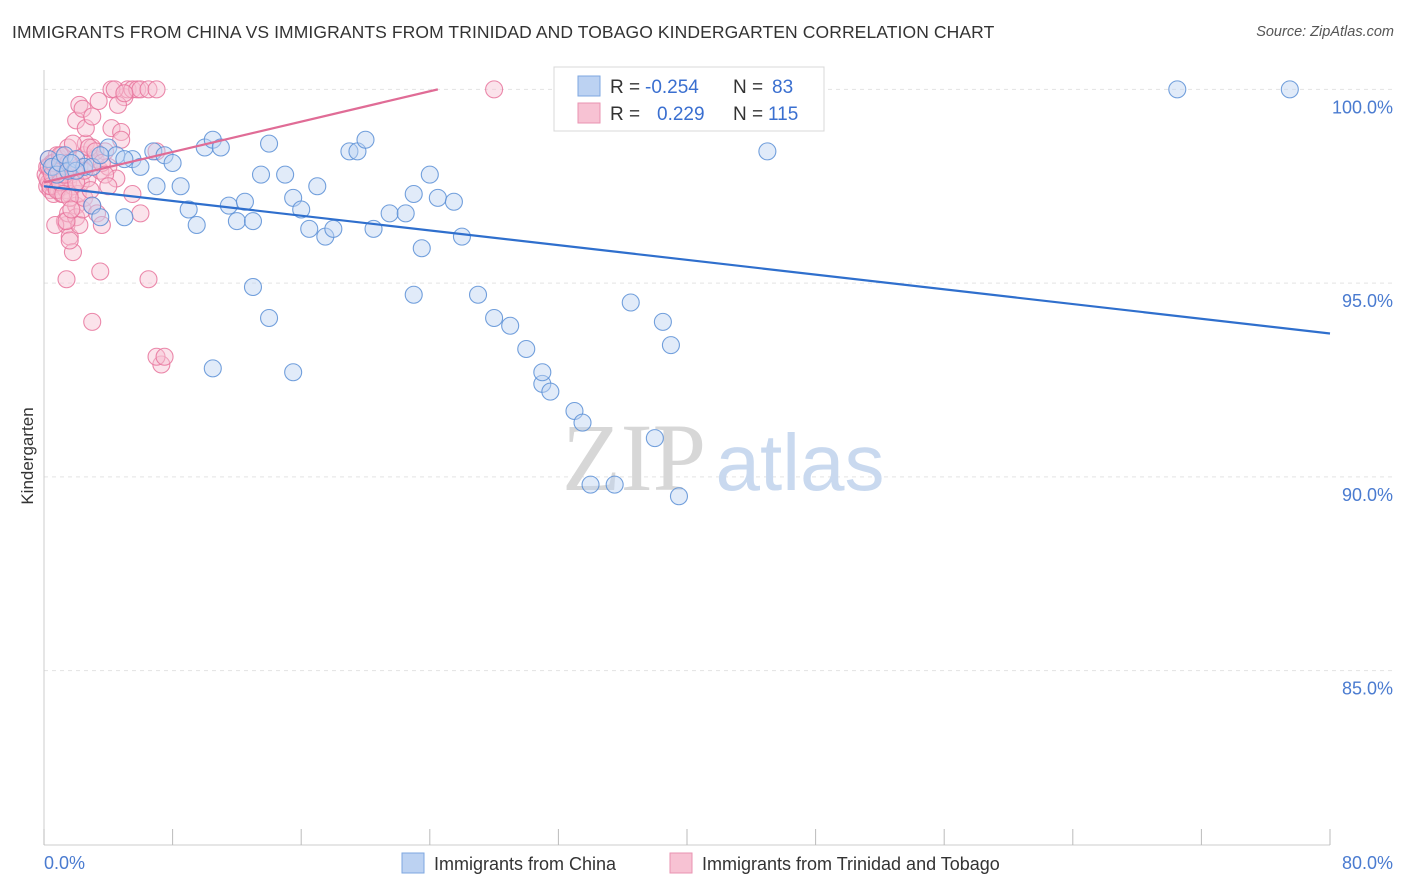  I want to click on legend-n-label-china: N =, so click(748, 87).